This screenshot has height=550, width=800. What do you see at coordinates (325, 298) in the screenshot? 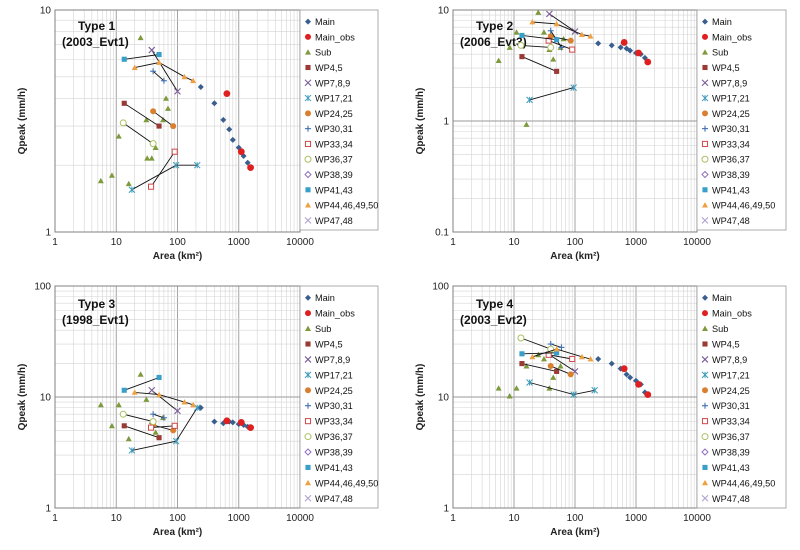
I see `legend-label: Main` at bounding box center [325, 298].